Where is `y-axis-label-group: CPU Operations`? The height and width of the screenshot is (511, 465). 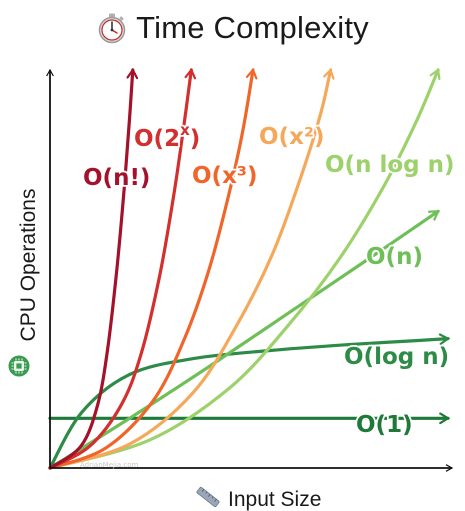 y-axis-label-group: CPU Operations is located at coordinates (28, 265).